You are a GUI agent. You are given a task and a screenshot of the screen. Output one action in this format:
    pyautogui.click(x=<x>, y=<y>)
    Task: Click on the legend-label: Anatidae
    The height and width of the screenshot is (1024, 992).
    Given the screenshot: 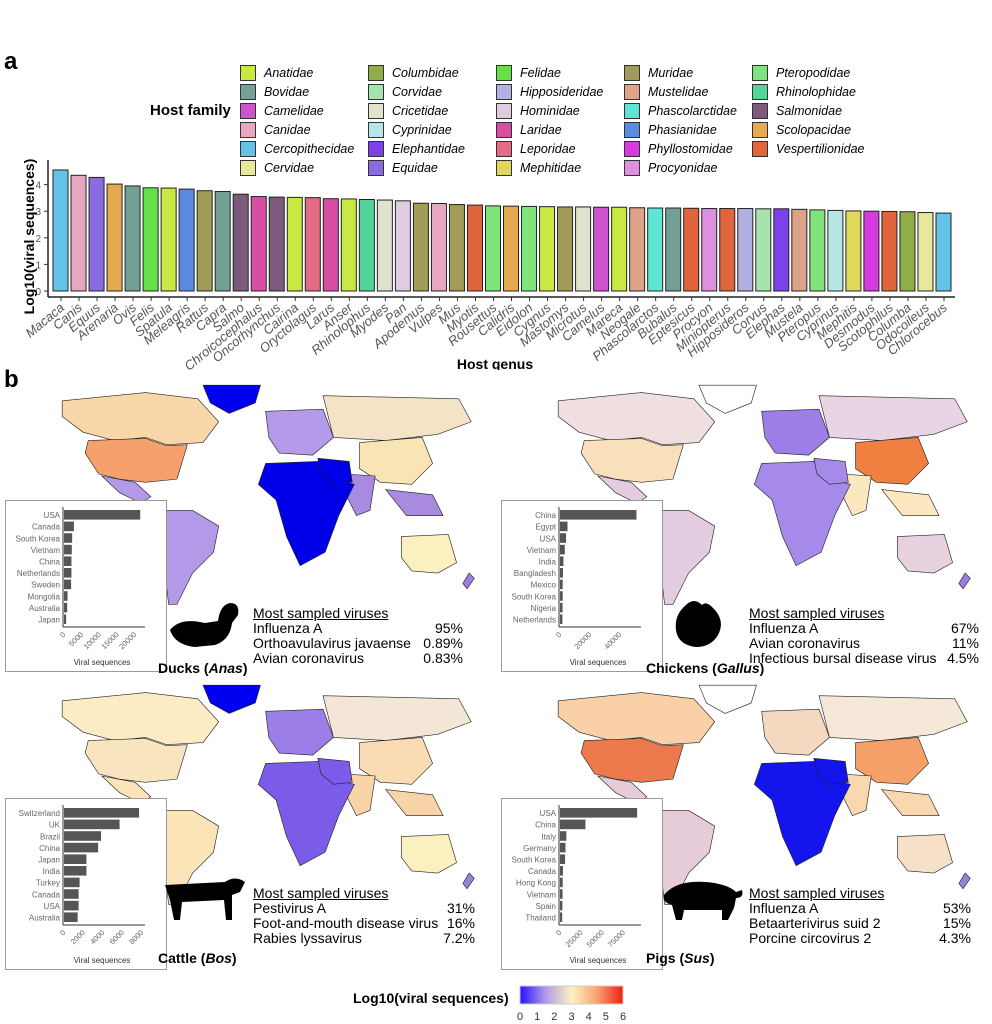 What is the action you would take?
    pyautogui.click(x=289, y=72)
    